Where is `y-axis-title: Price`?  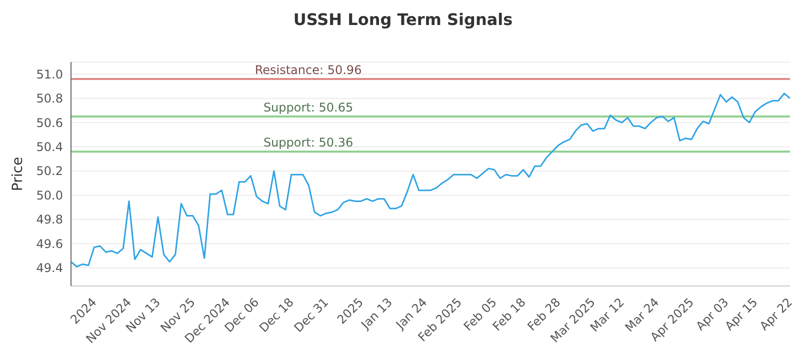
y-axis-title: Price is located at coordinates (18, 174).